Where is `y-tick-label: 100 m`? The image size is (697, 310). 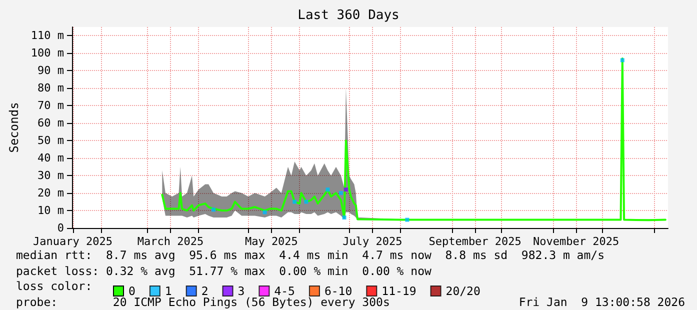
y-tick-label: 100 m is located at coordinates (47, 53).